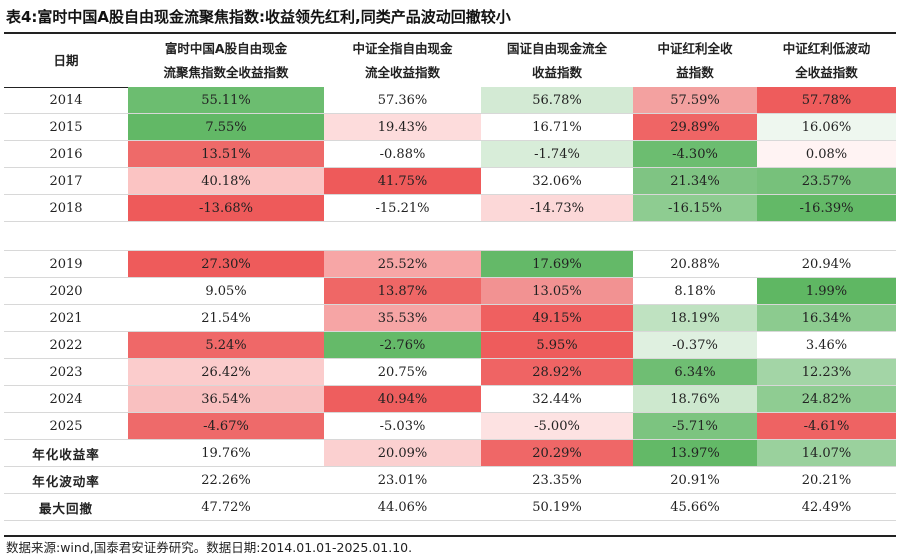 Image resolution: width=900 pixels, height=558 pixels. I want to click on value-cell: 21.54%, so click(226, 318).